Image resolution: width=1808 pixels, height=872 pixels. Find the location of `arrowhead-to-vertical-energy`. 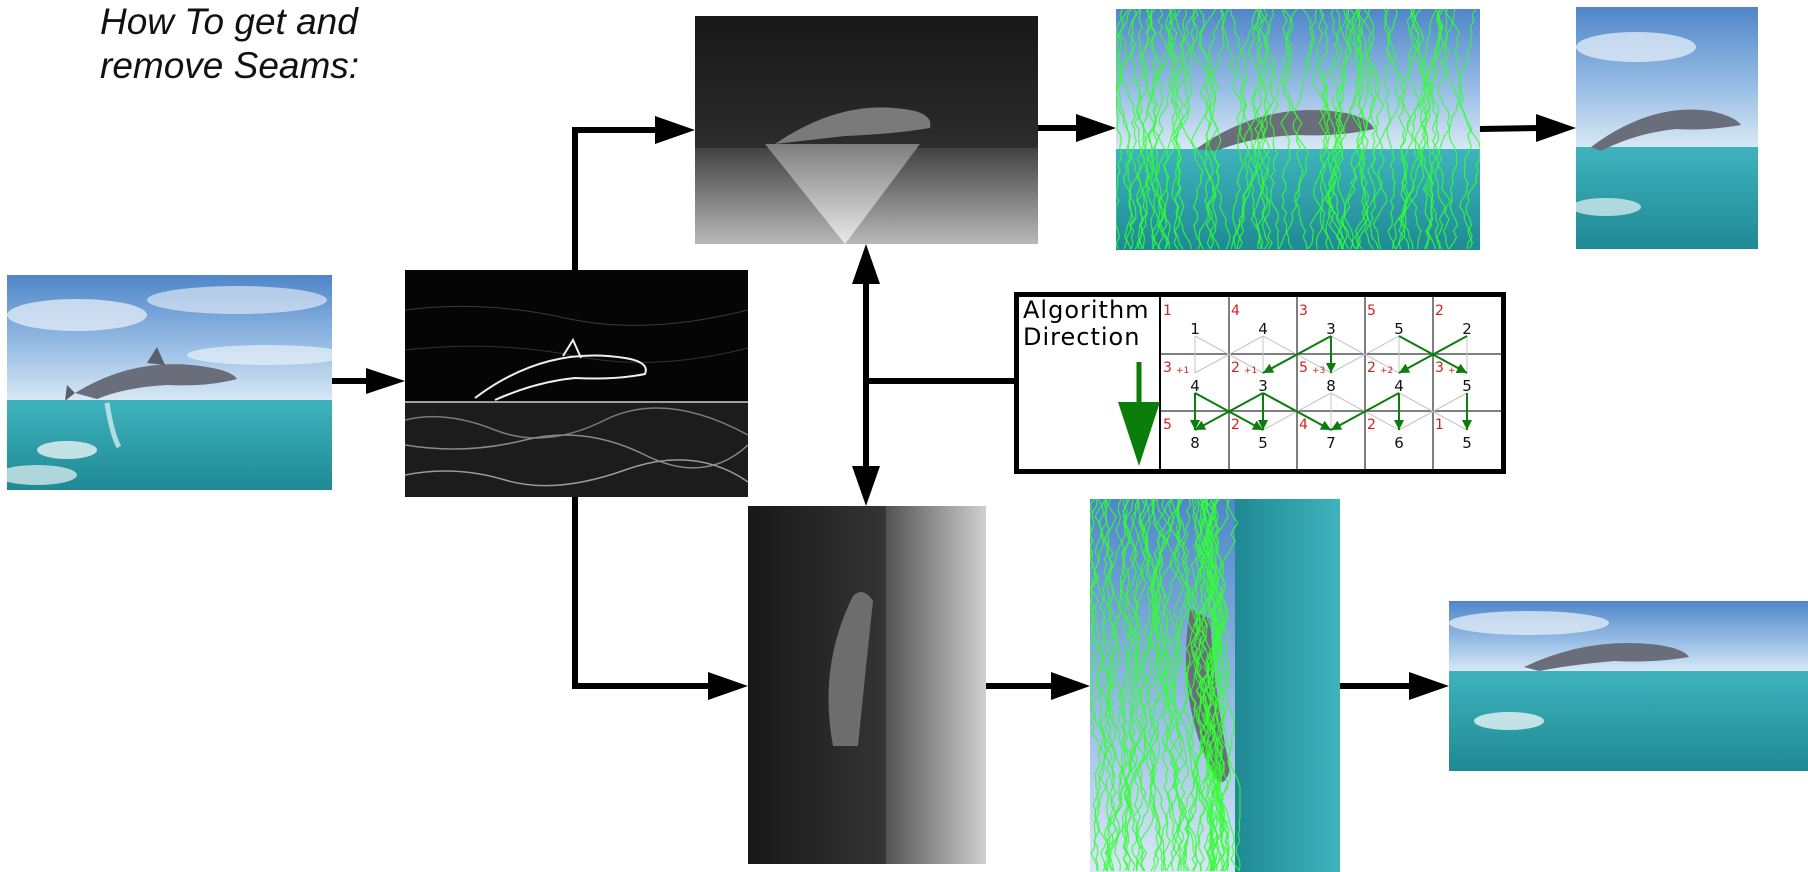

arrowhead-to-vertical-energy is located at coordinates (675, 130).